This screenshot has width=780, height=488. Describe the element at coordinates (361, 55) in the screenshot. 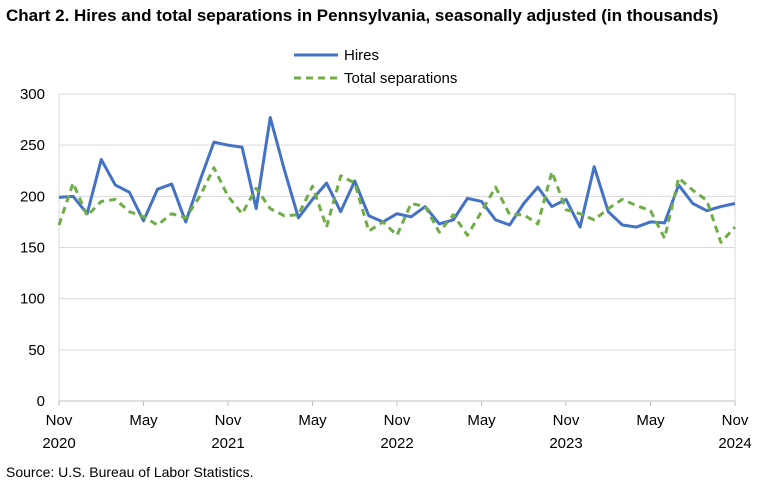

I see `legend-label: Hires` at that location.